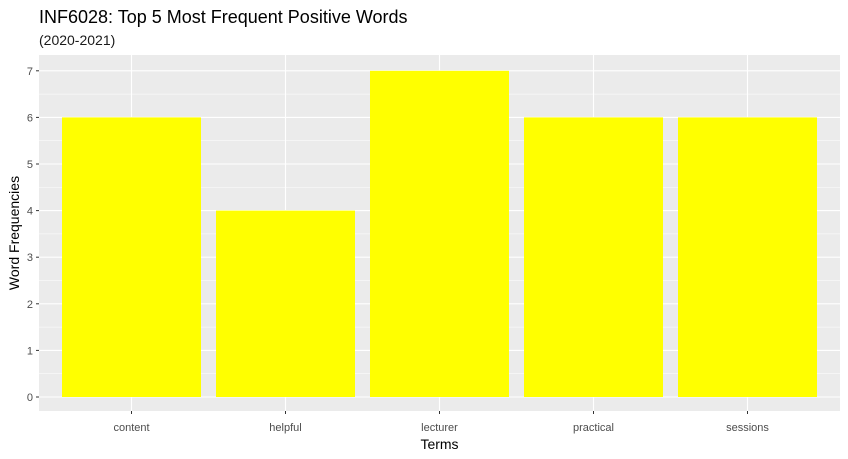 This screenshot has width=848, height=459. I want to click on y-axis: 0 1 2 3 4 5 6 7, so click(33, 235).